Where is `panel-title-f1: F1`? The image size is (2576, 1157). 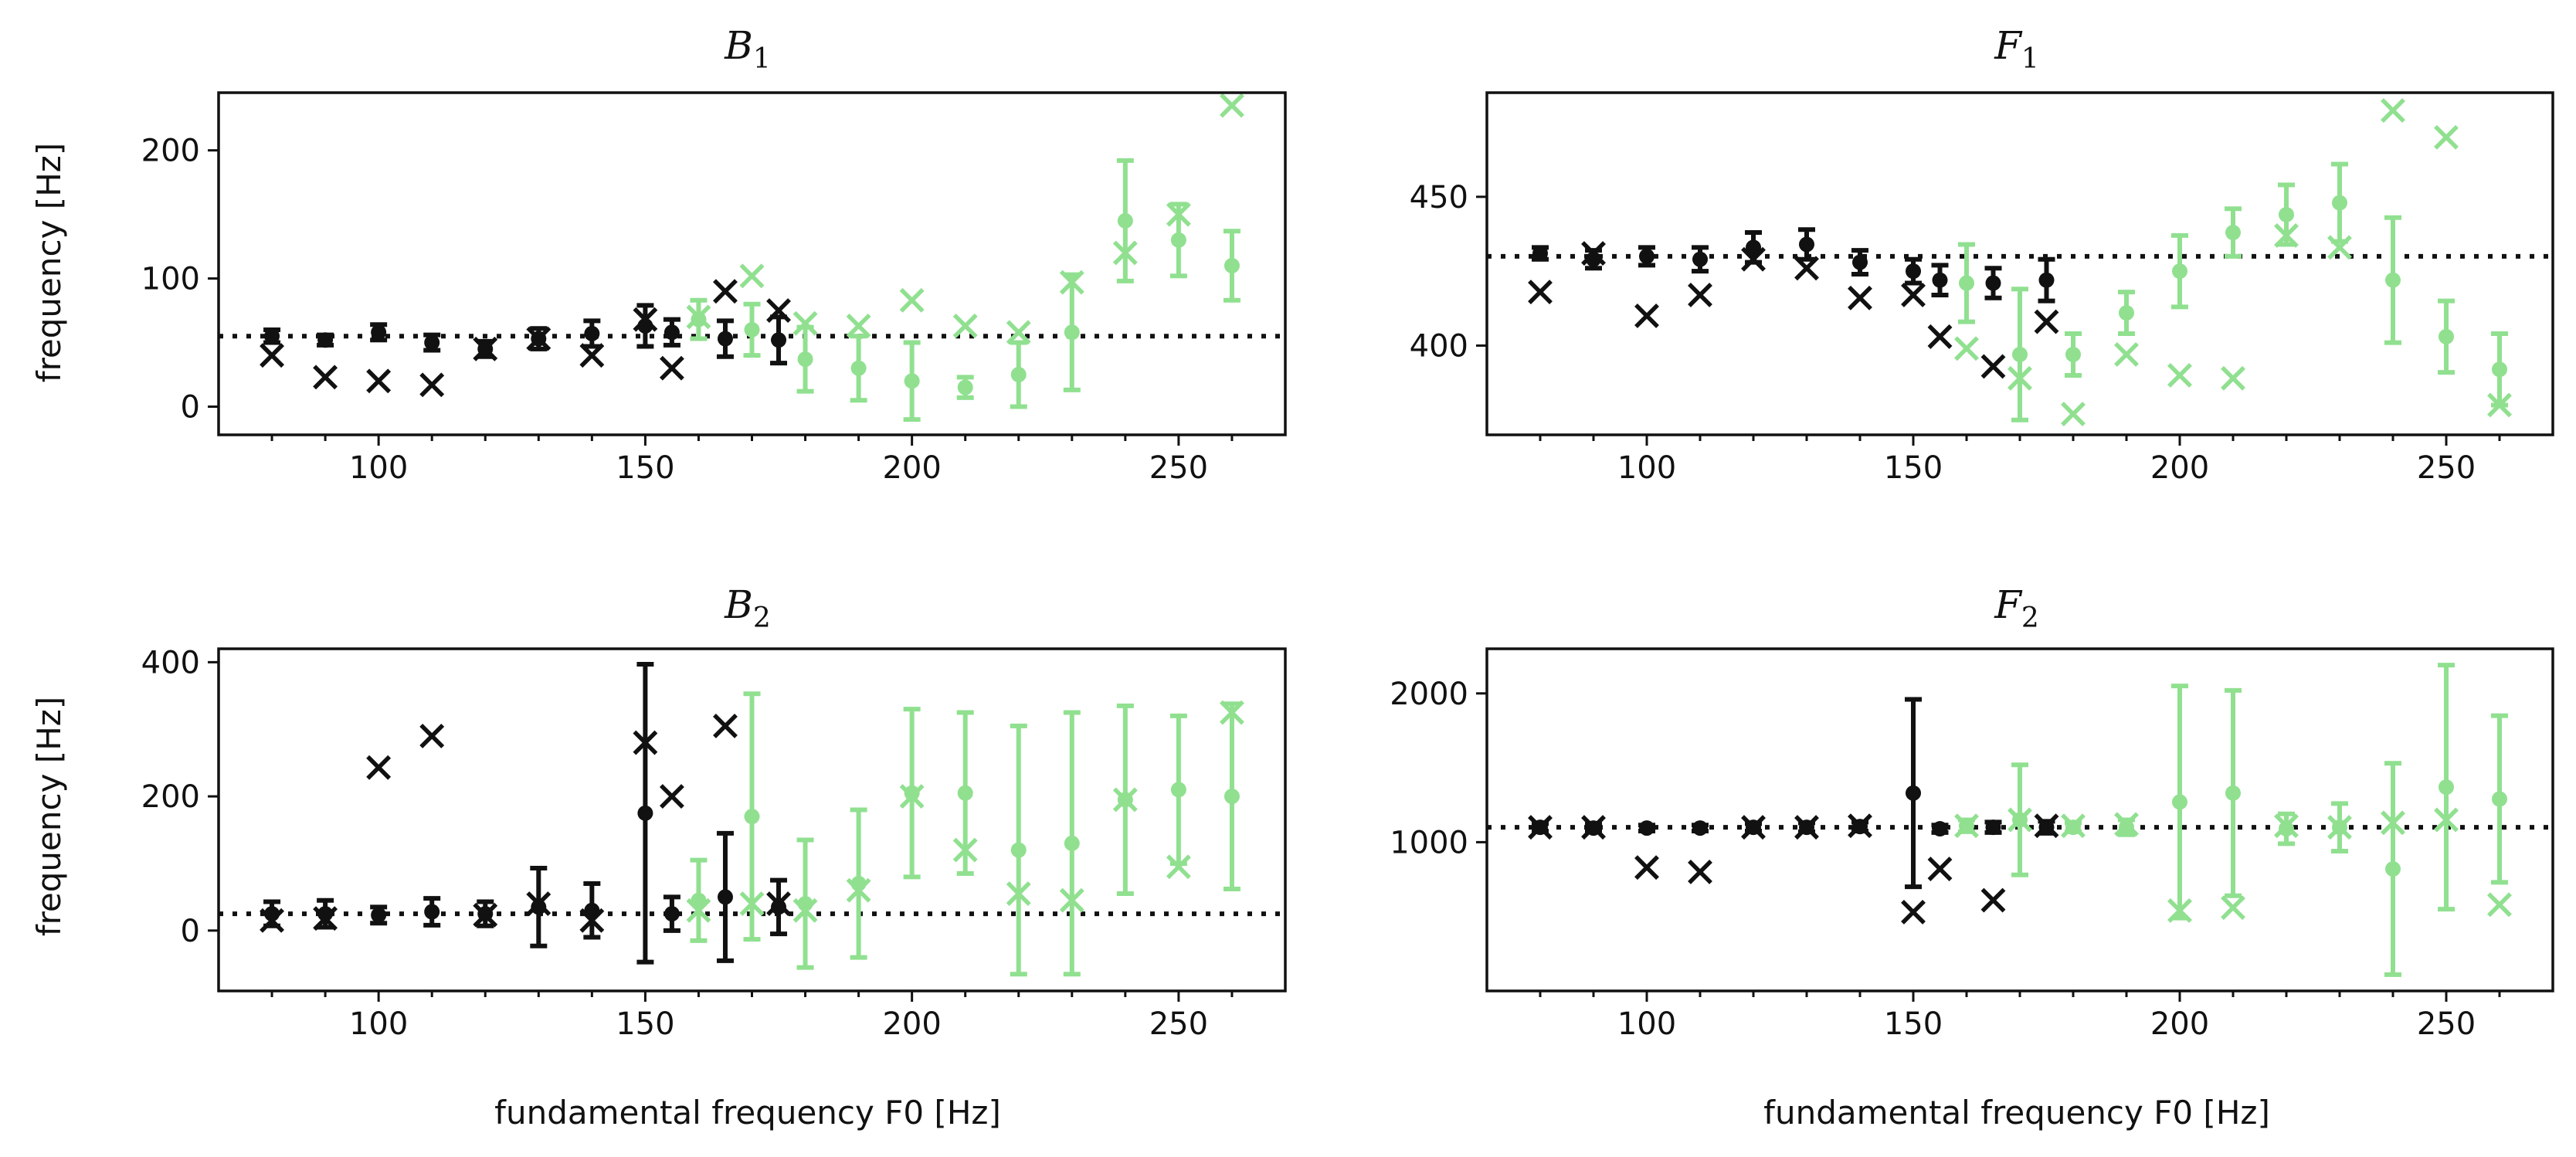
panel-title-f1: F1 is located at coordinates (2016, 49).